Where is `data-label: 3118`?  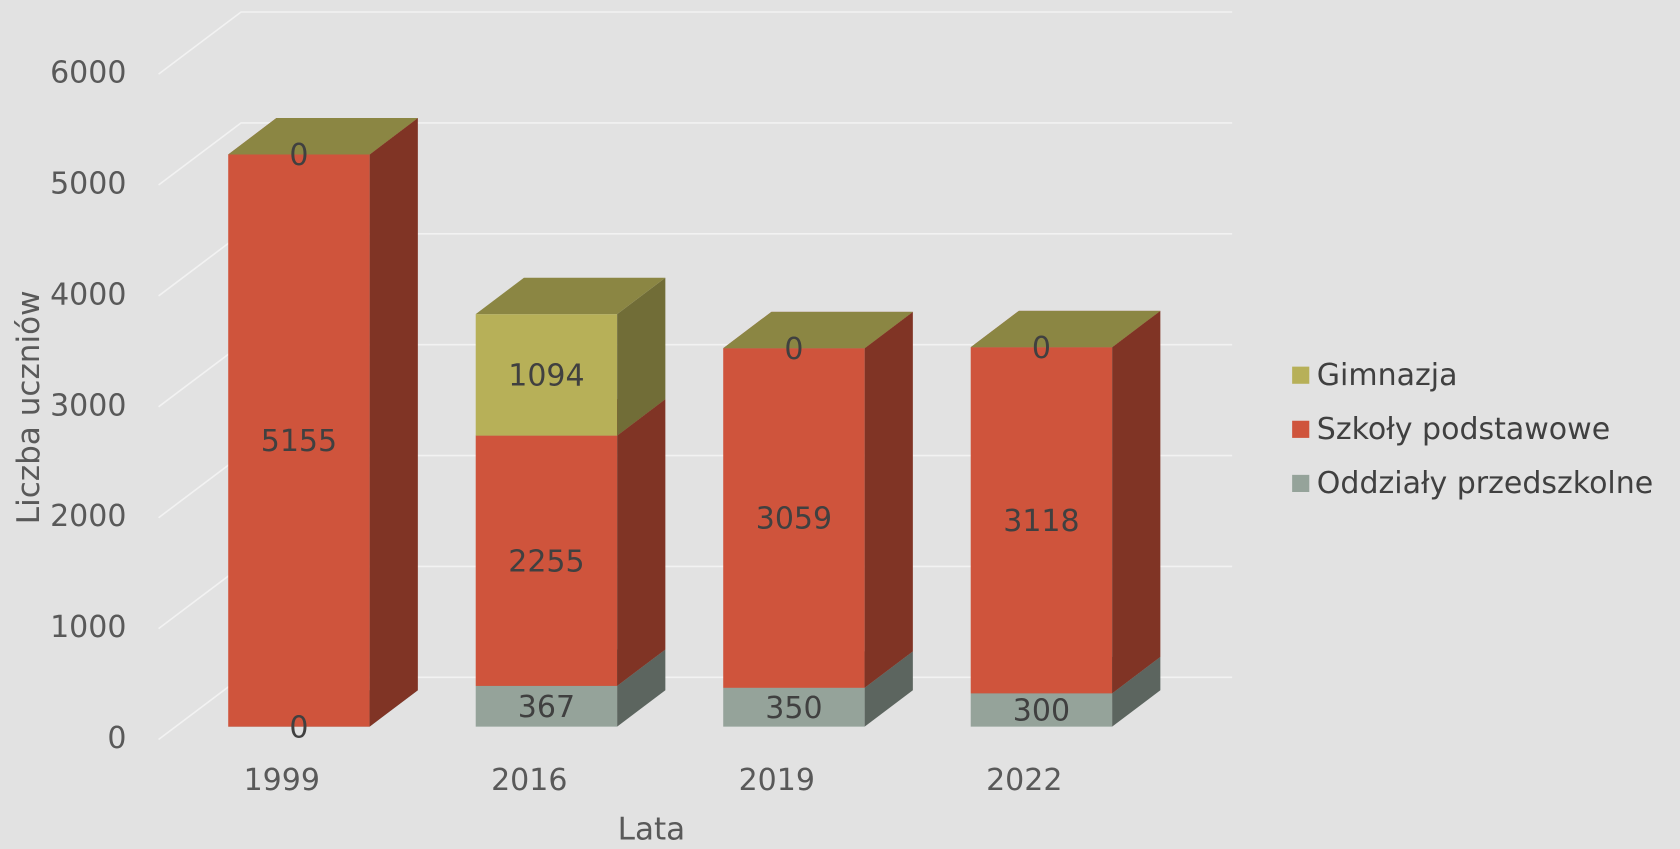
data-label: 3118 is located at coordinates (1041, 521).